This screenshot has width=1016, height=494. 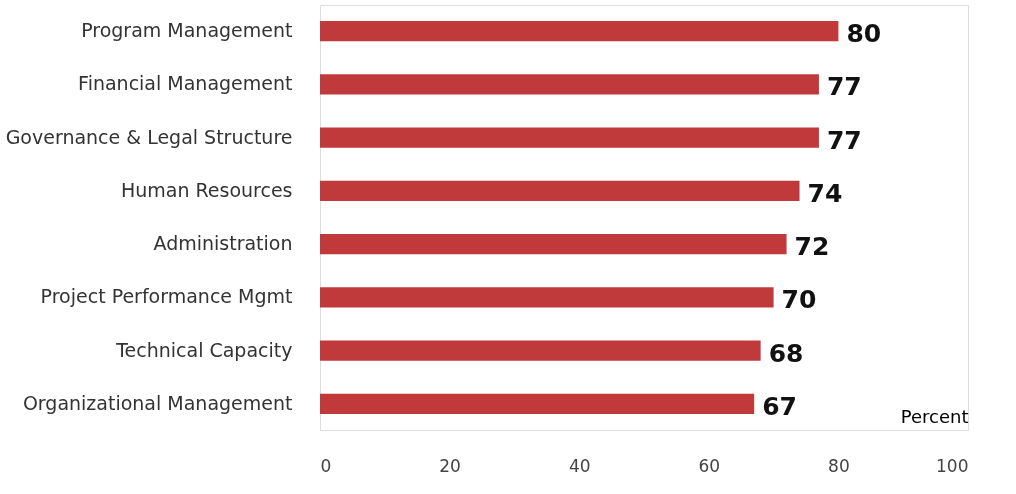 What do you see at coordinates (185, 83) in the screenshot?
I see `y-tick-label: Financial Management` at bounding box center [185, 83].